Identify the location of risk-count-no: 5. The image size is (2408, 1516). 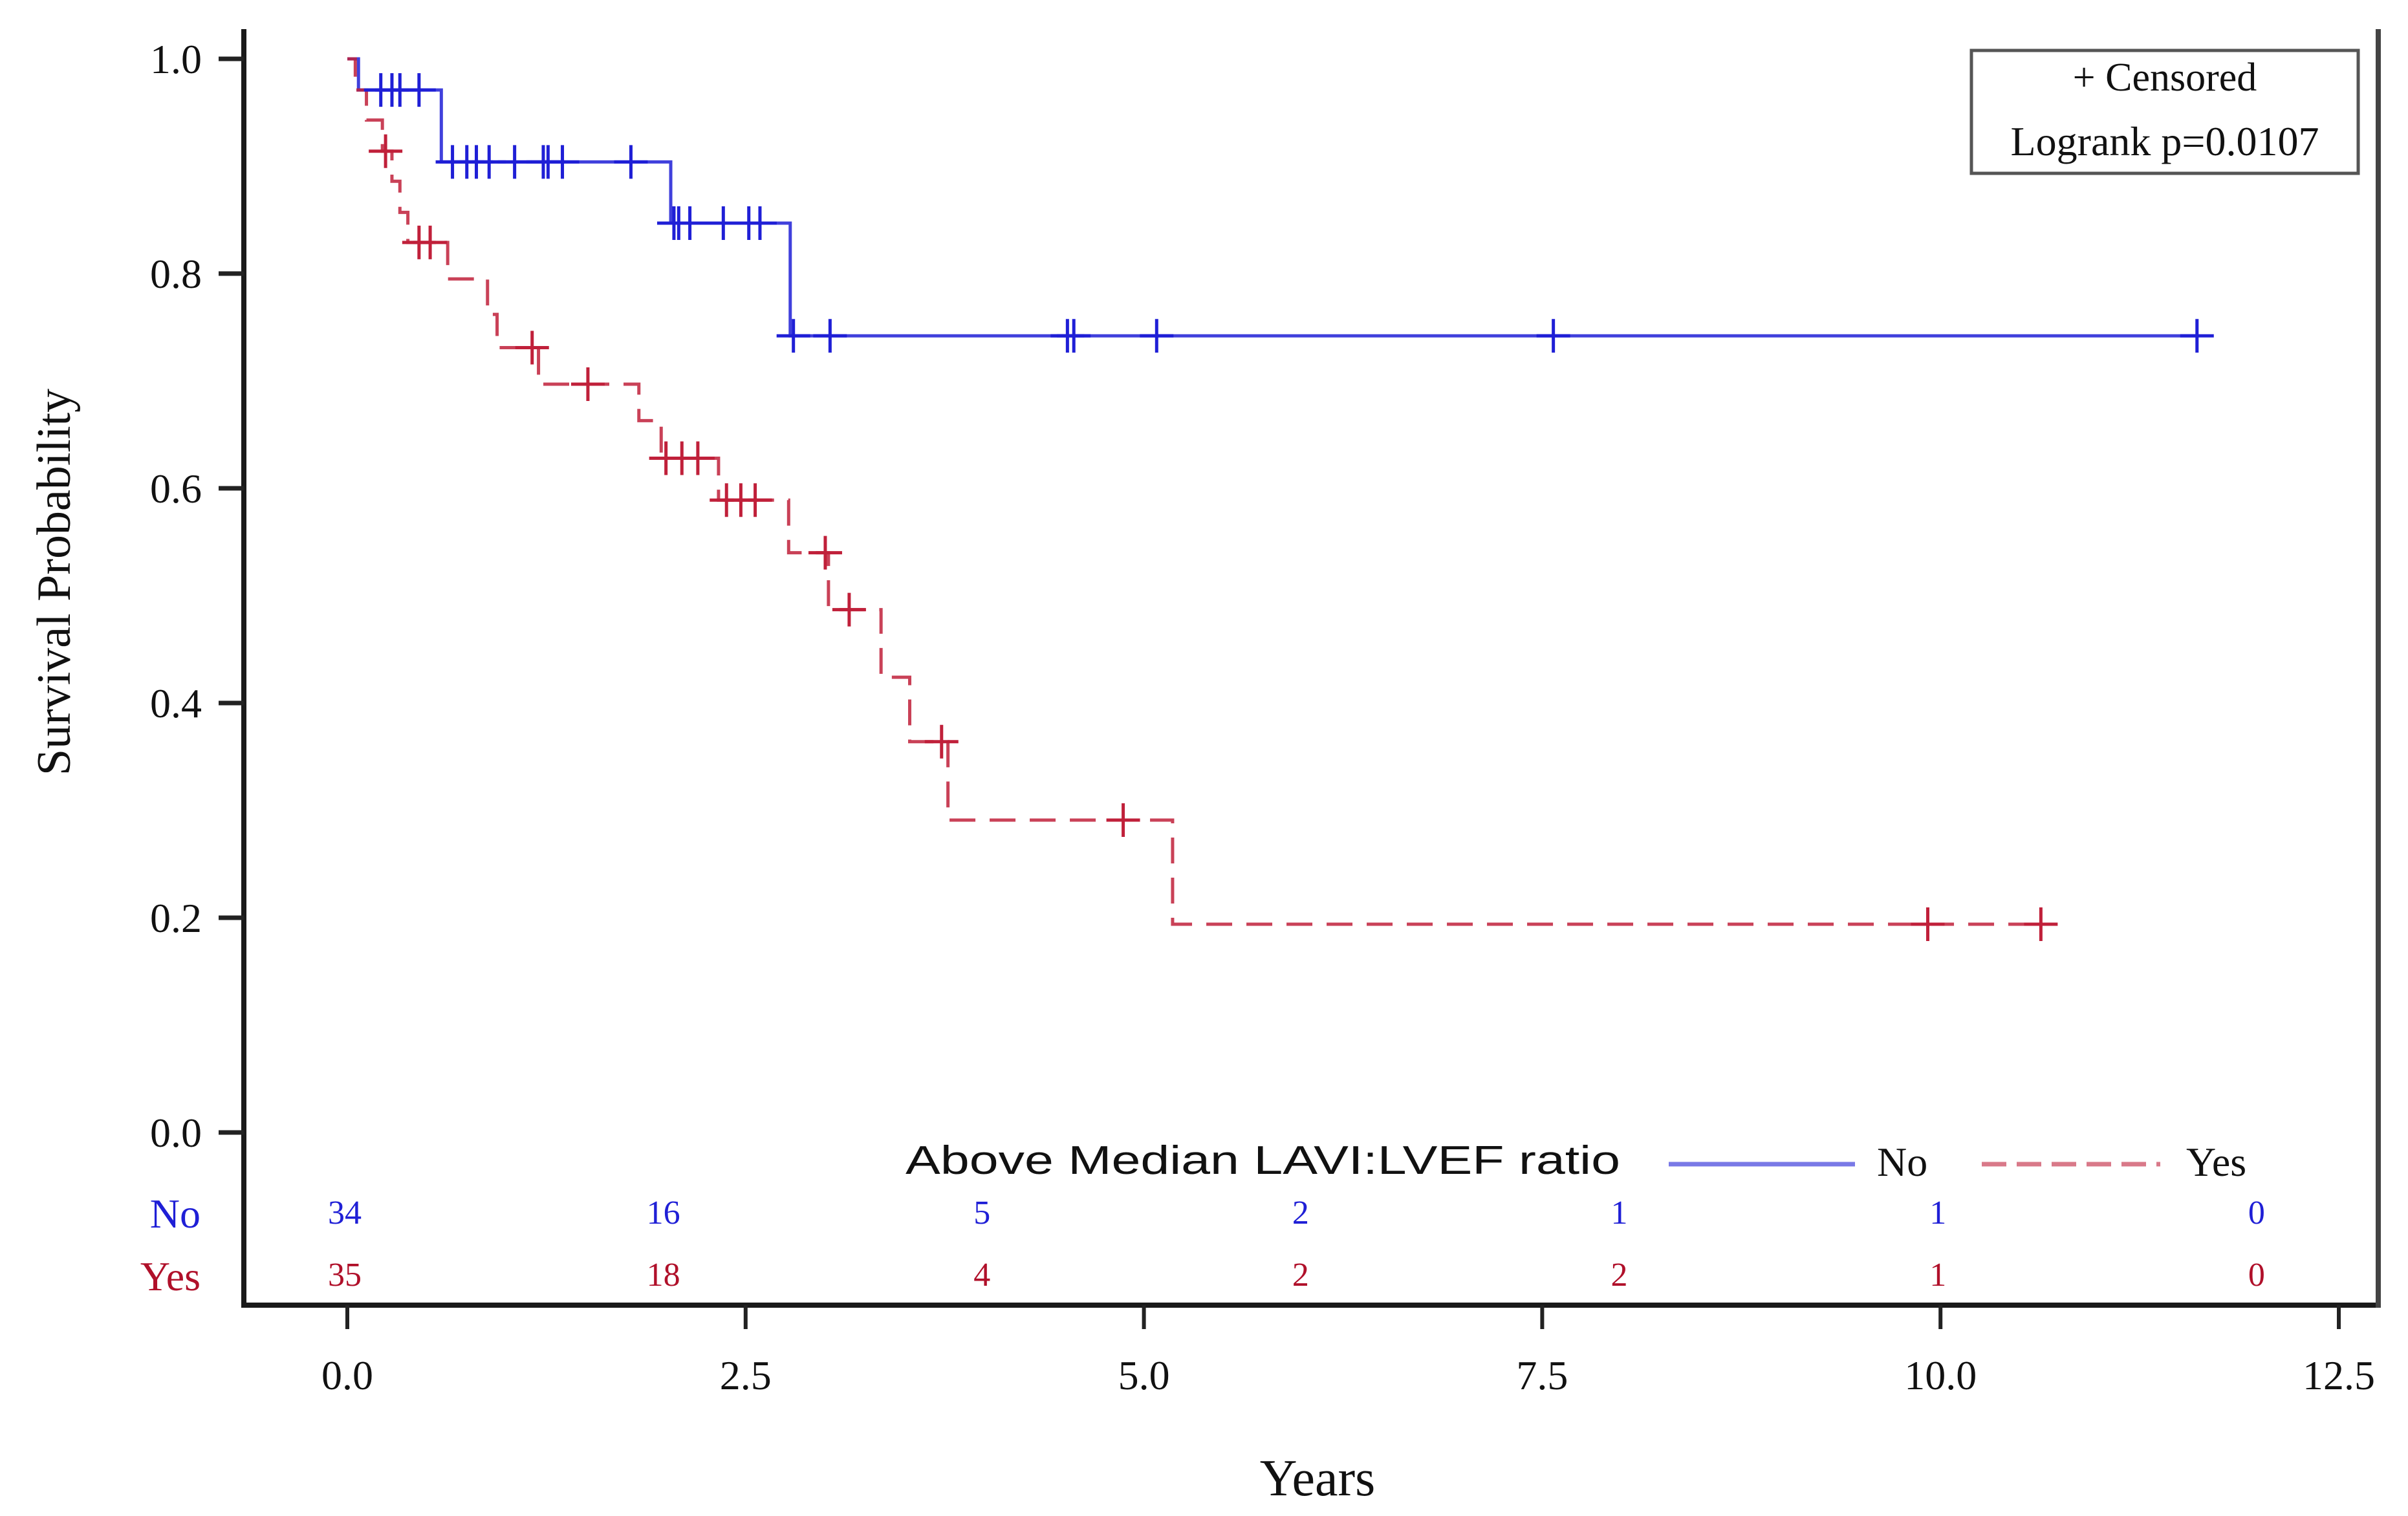
(981, 1213).